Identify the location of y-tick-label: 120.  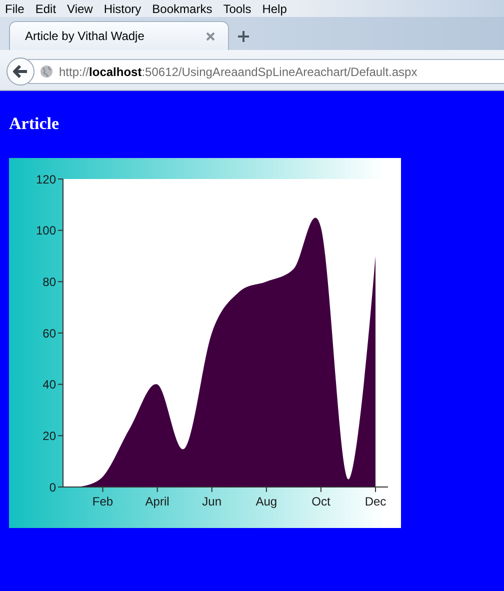
(46, 179).